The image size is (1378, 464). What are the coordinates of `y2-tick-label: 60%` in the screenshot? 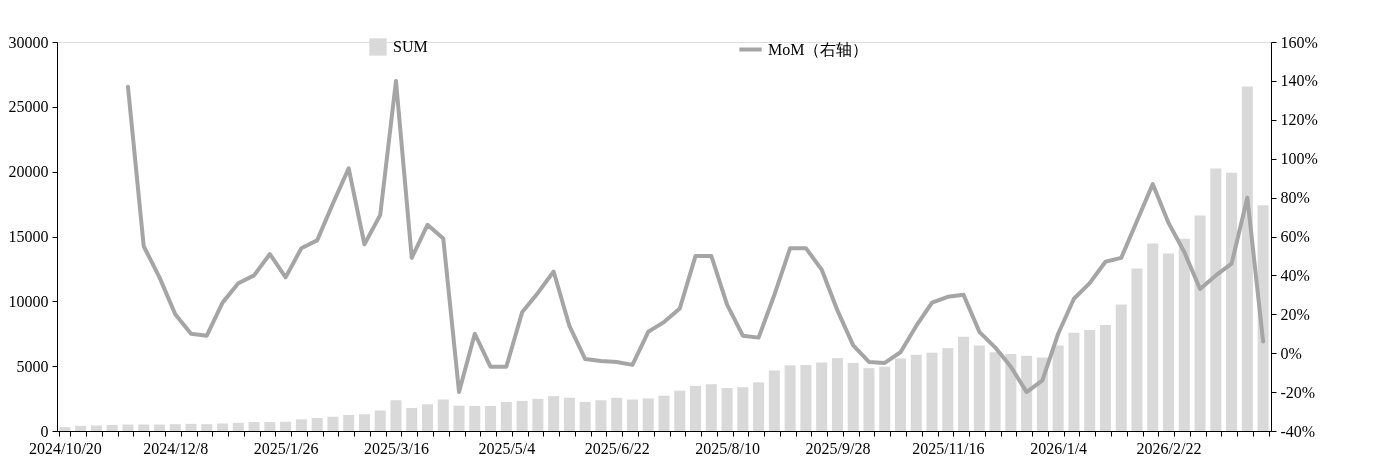 It's located at (1295, 236).